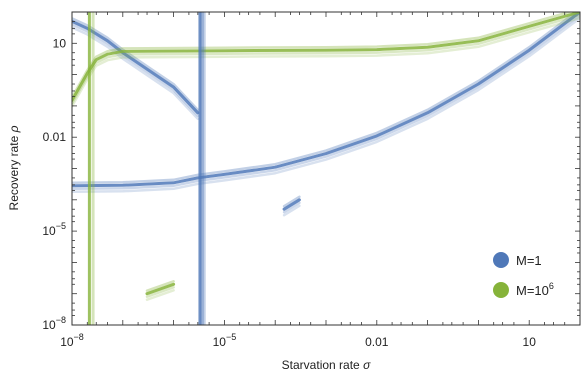 The image size is (582, 377). Describe the element at coordinates (60, 43) in the screenshot. I see `y-tick-label-3: 10` at that location.